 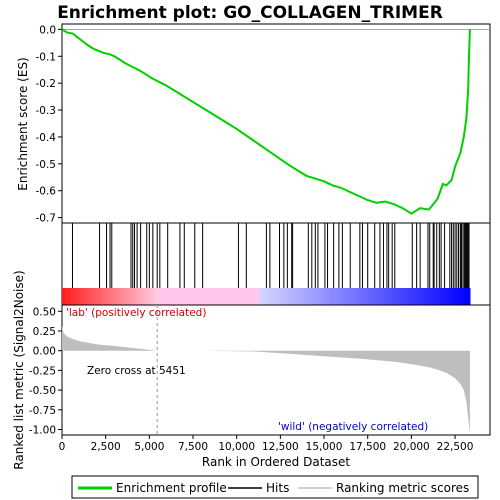 What do you see at coordinates (402, 488) in the screenshot?
I see `legend-metric-label: Ranking metric scores` at bounding box center [402, 488].